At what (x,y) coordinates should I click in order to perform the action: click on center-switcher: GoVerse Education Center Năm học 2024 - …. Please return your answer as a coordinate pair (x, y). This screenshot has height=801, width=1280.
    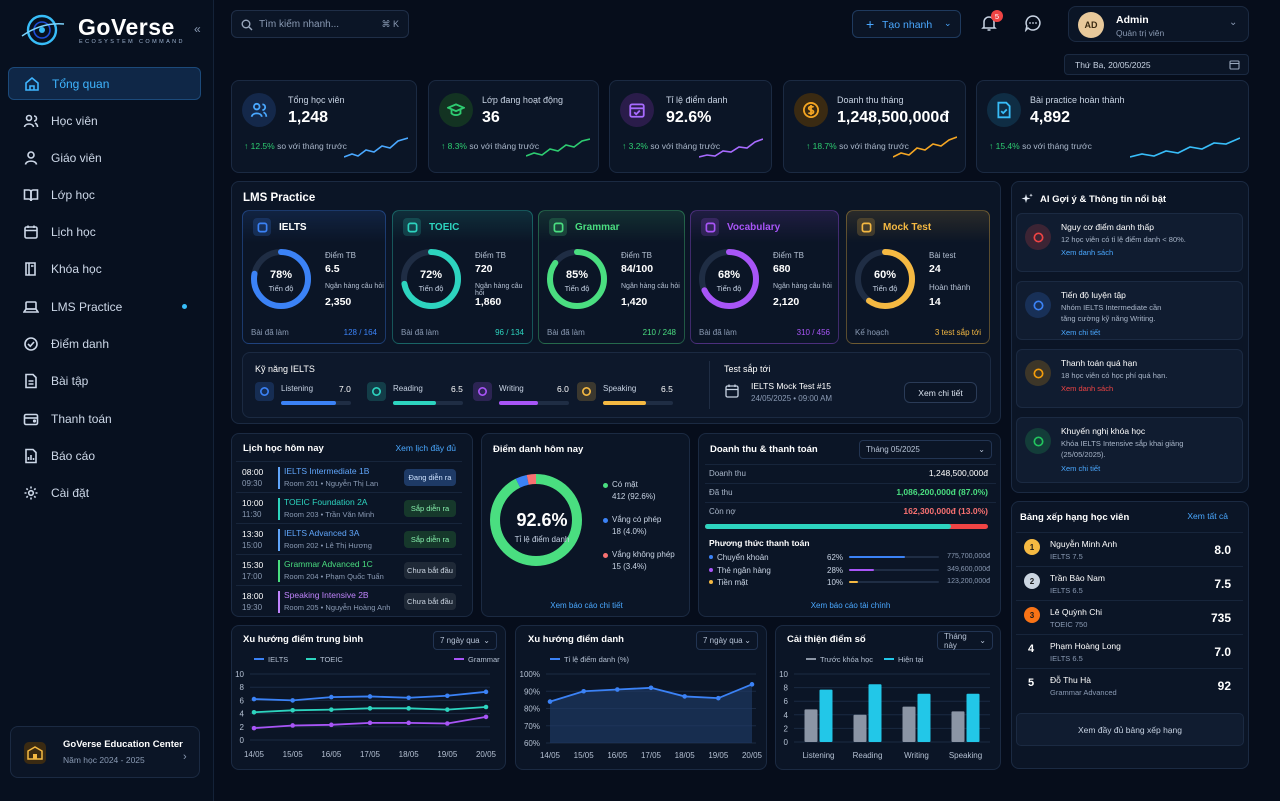
    Looking at the image, I should click on (105, 752).